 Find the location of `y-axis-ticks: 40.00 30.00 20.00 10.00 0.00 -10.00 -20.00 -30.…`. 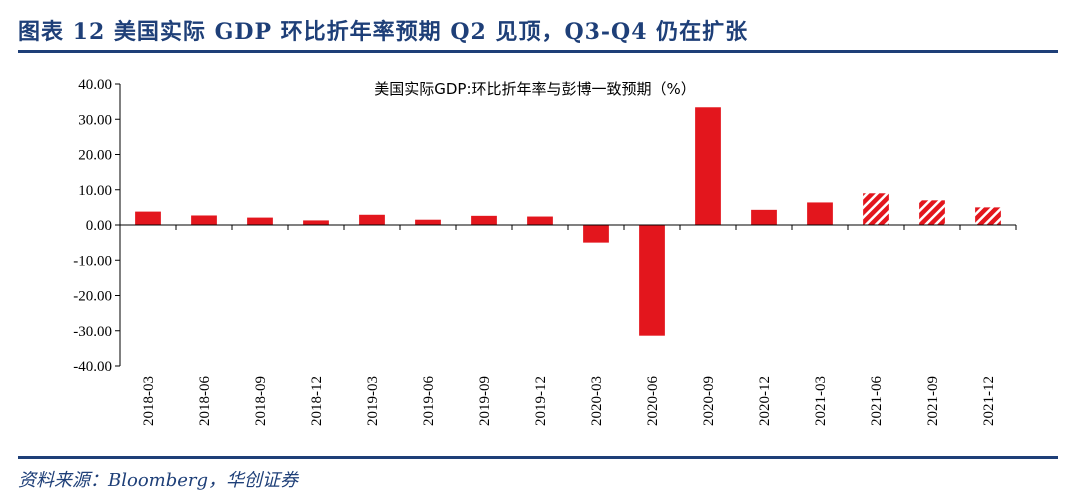

y-axis-ticks: 40.00 30.00 20.00 10.00 0.00 -10.00 -20.00 -30.… is located at coordinates (96, 226).